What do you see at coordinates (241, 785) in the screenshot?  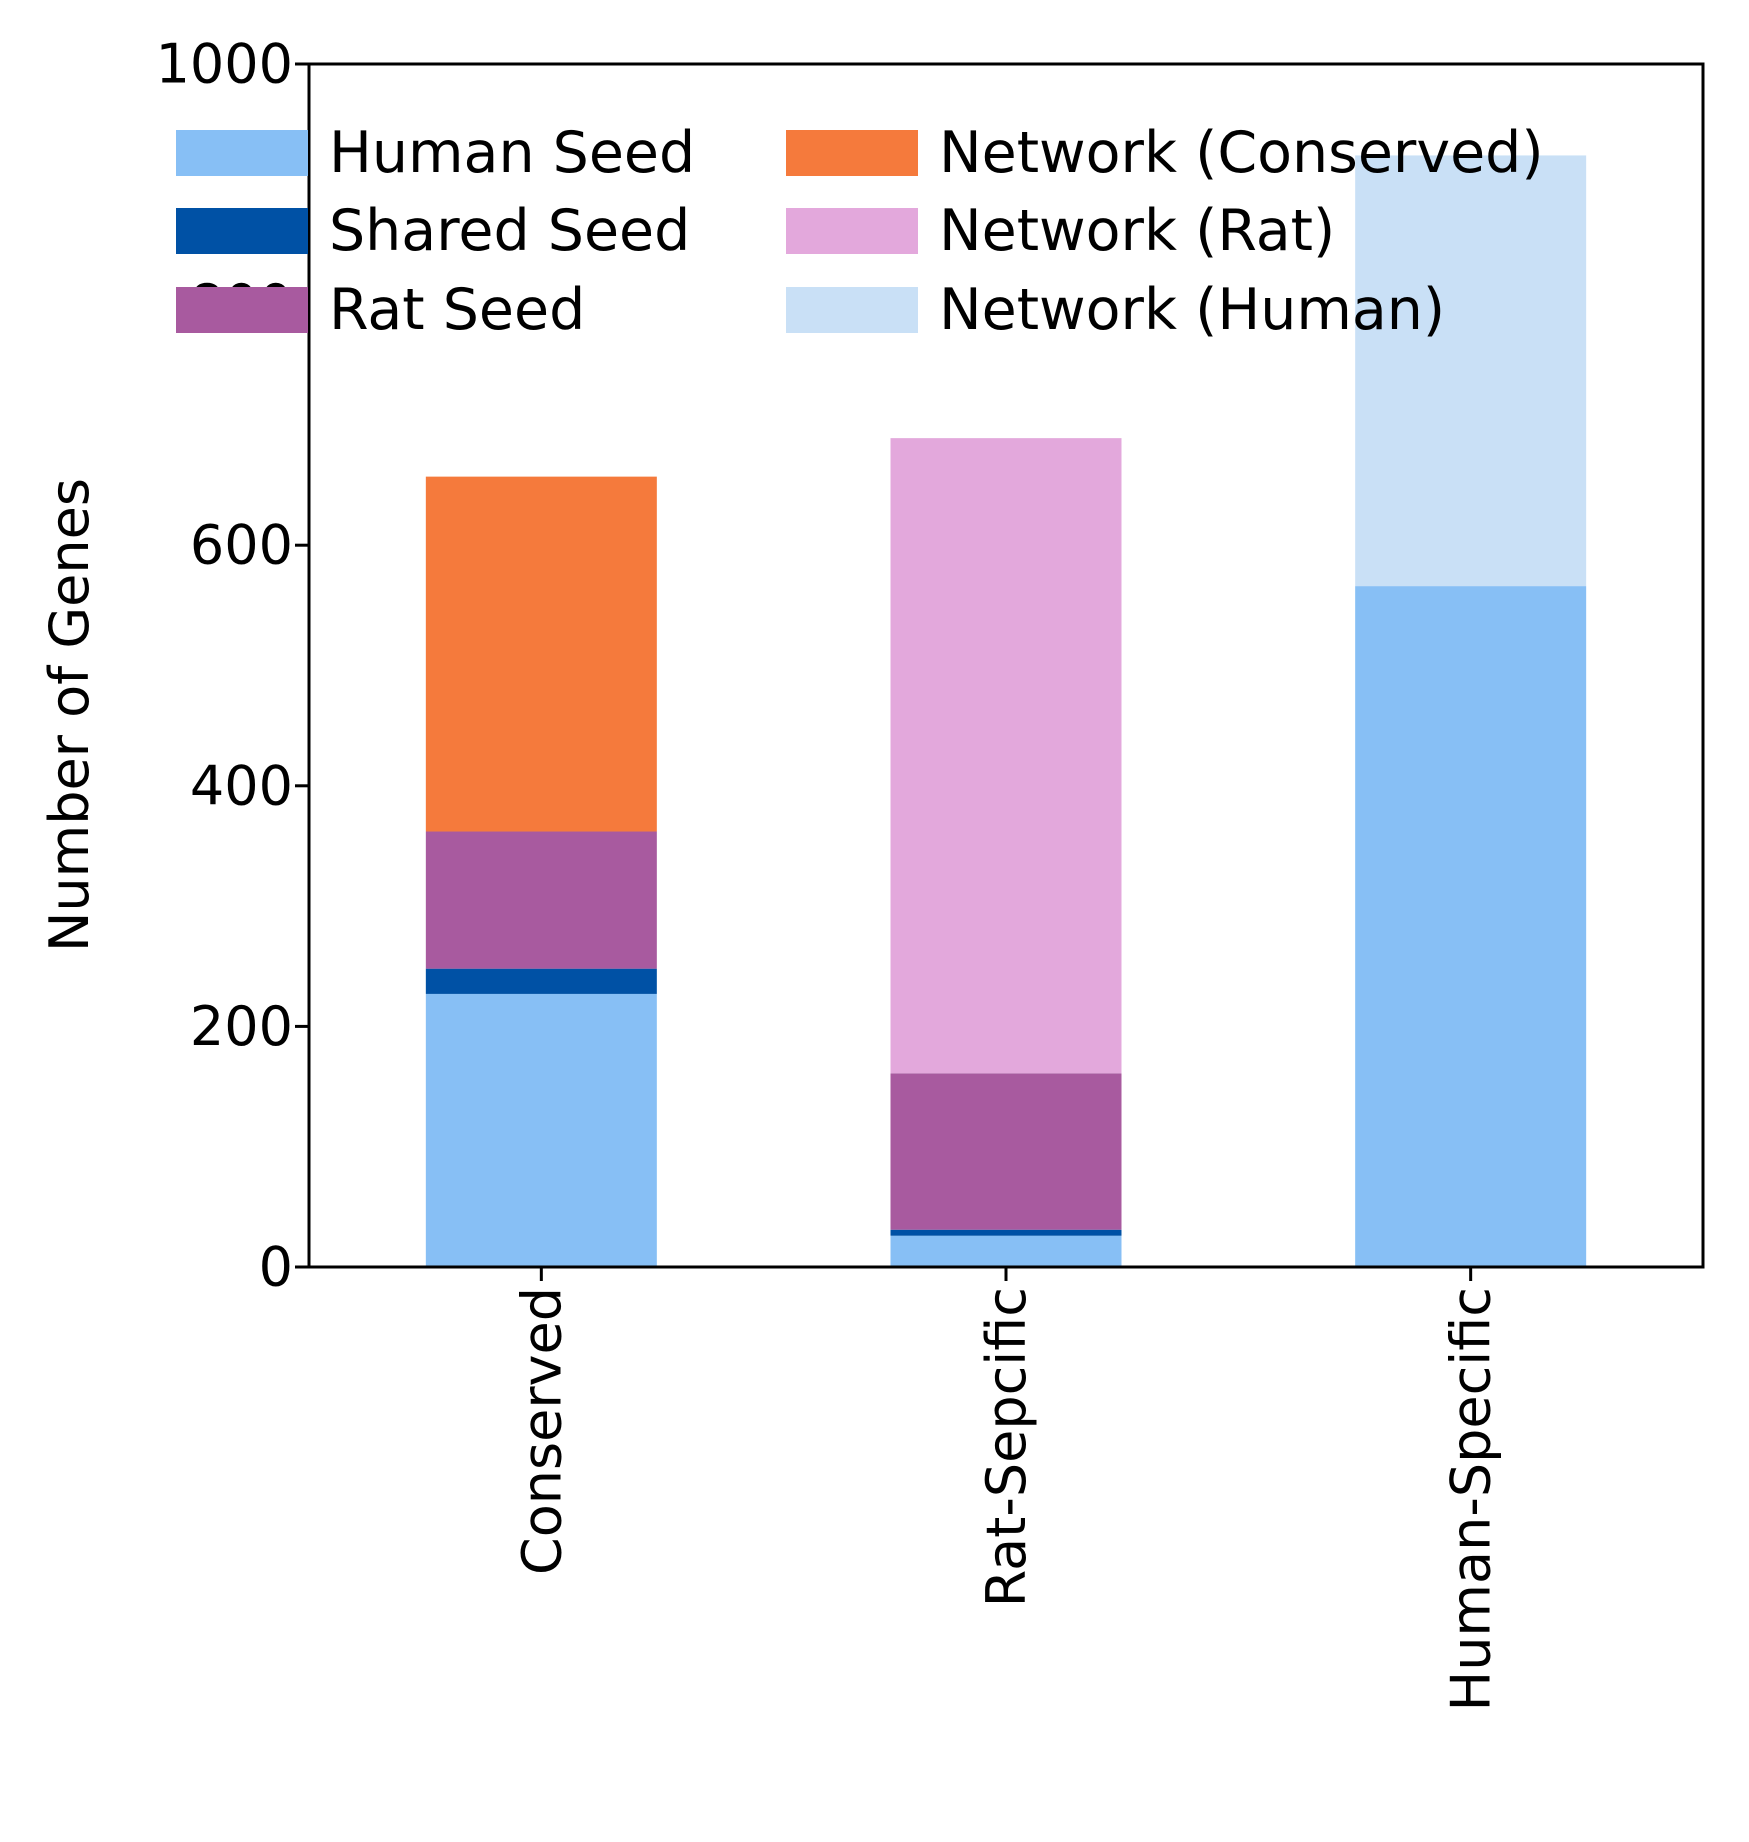 I see `y-tick-label: 400` at bounding box center [241, 785].